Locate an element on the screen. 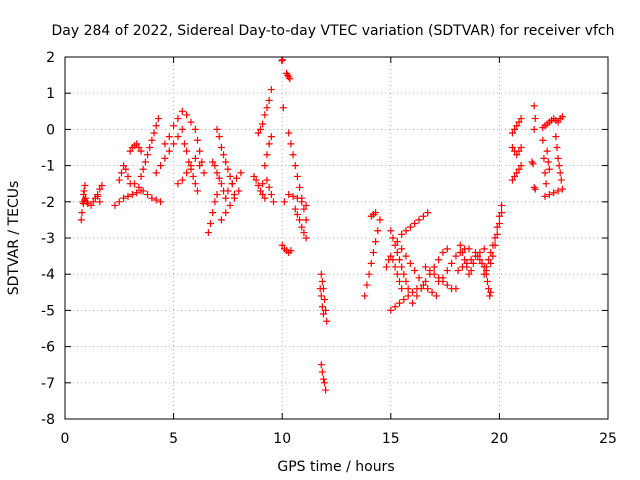 The width and height of the screenshot is (640, 480). series-tr18 is located at coordinates (230, 205).